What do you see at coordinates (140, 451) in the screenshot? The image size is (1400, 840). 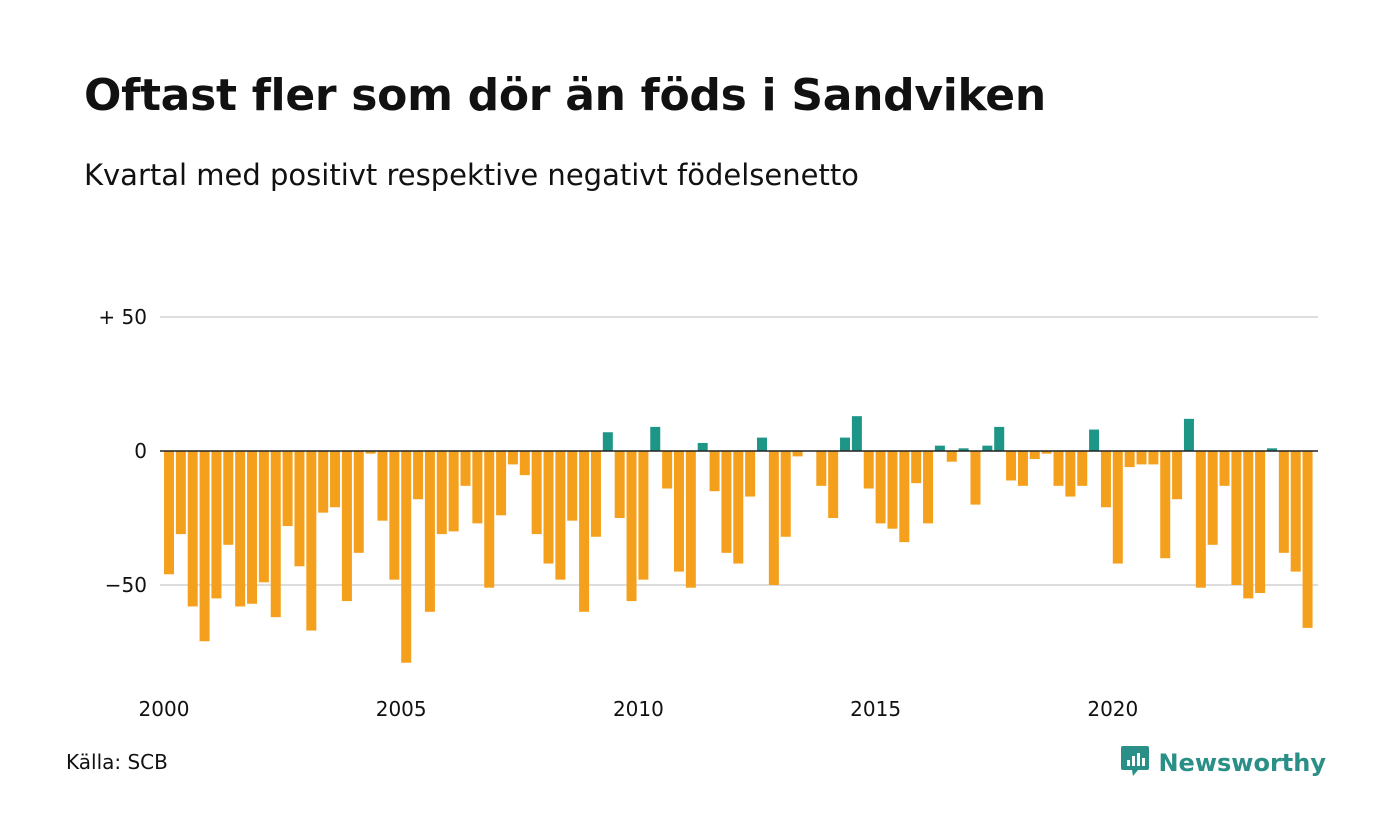 I see `y-tick-label: 0` at bounding box center [140, 451].